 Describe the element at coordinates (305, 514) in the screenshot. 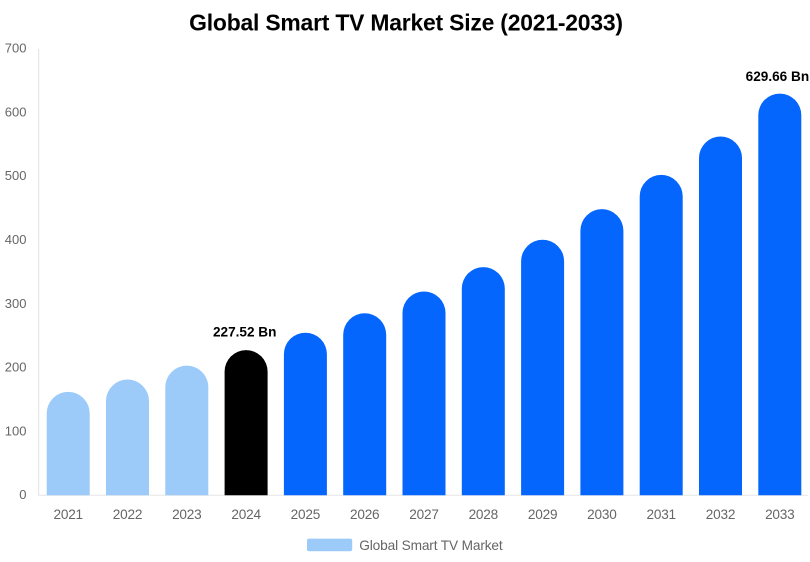

I see `svg-text: 2025` at that location.